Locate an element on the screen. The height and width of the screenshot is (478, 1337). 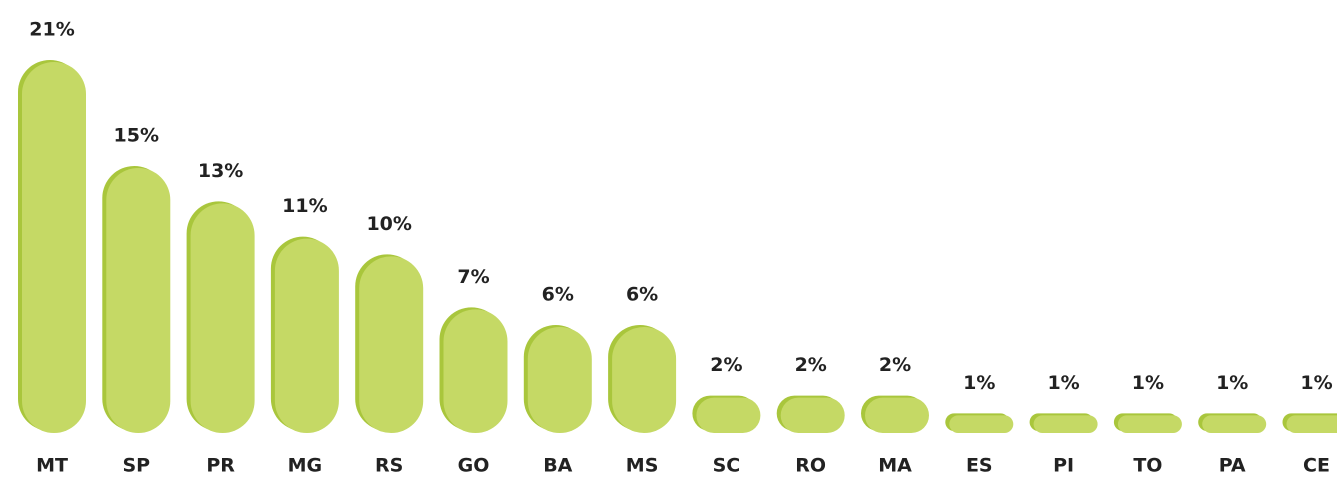
x-tick-label: PA is located at coordinates (1232, 466).